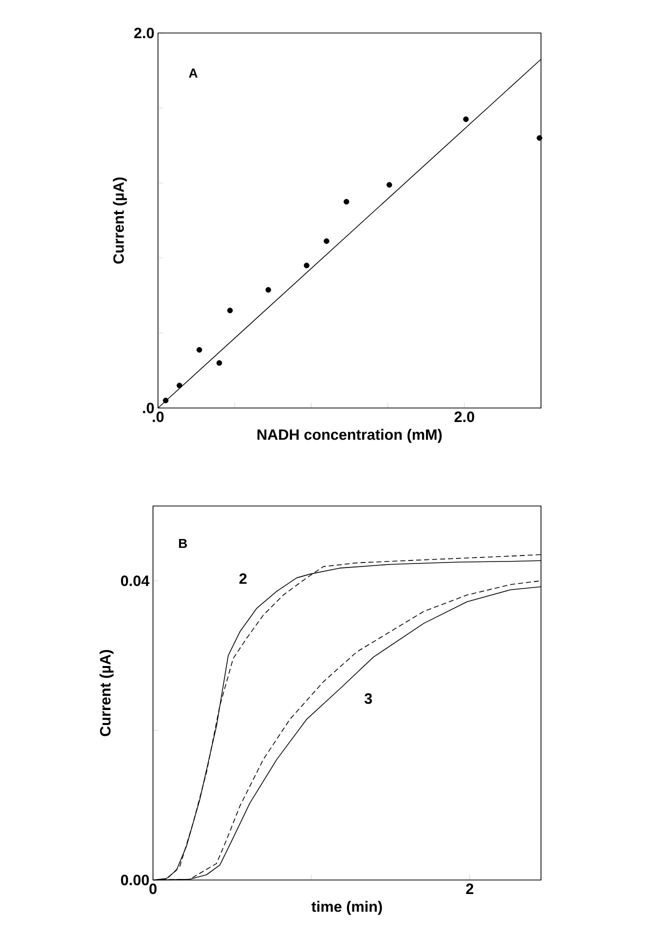  I want to click on annotation: B, so click(183, 543).